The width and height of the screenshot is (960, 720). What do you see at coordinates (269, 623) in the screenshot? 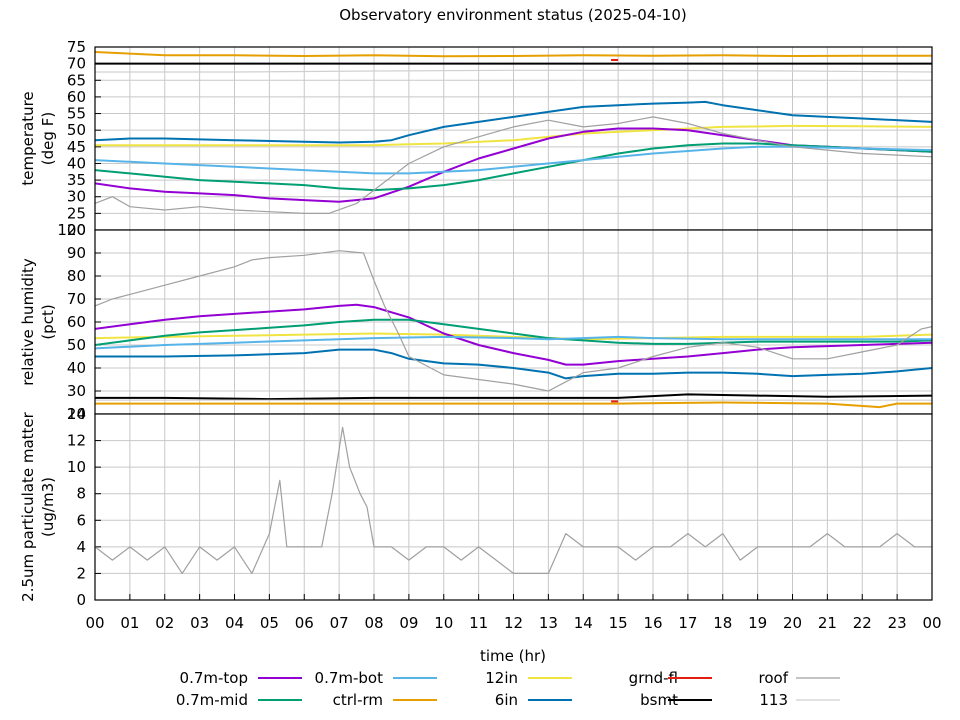
I see `x-tick-label: 05` at bounding box center [269, 623].